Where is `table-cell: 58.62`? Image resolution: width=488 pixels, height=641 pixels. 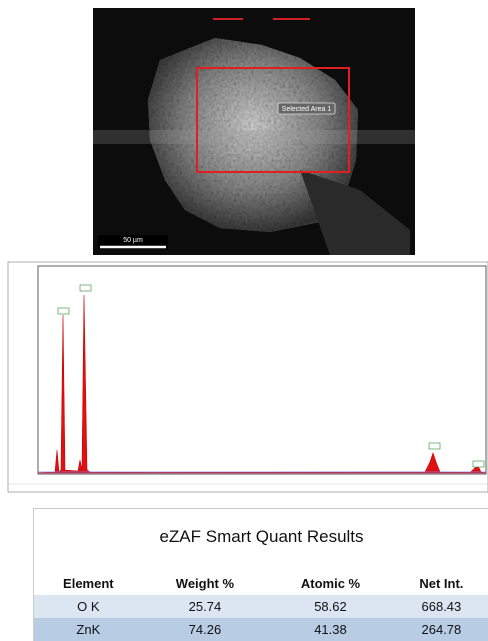 table-cell: 58.62 is located at coordinates (330, 606).